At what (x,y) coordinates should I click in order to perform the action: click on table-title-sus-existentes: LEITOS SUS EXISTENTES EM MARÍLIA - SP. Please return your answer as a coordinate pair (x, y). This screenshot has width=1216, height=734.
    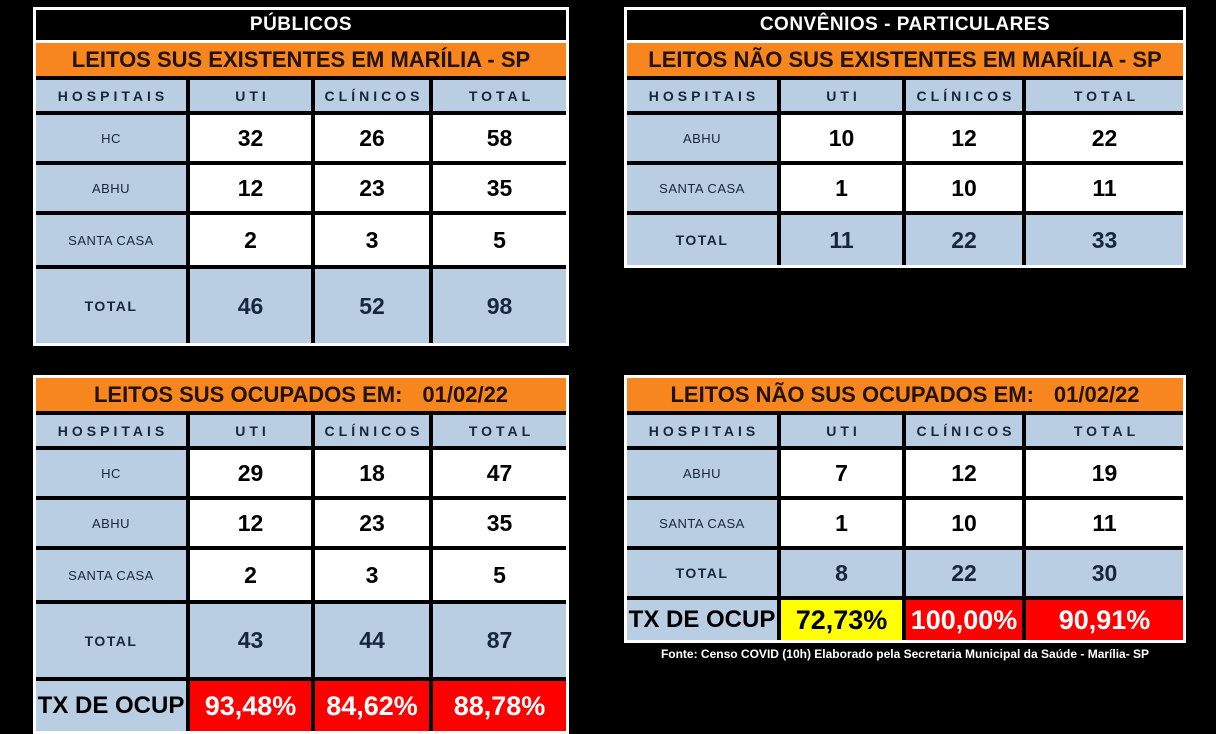
    Looking at the image, I should click on (301, 59).